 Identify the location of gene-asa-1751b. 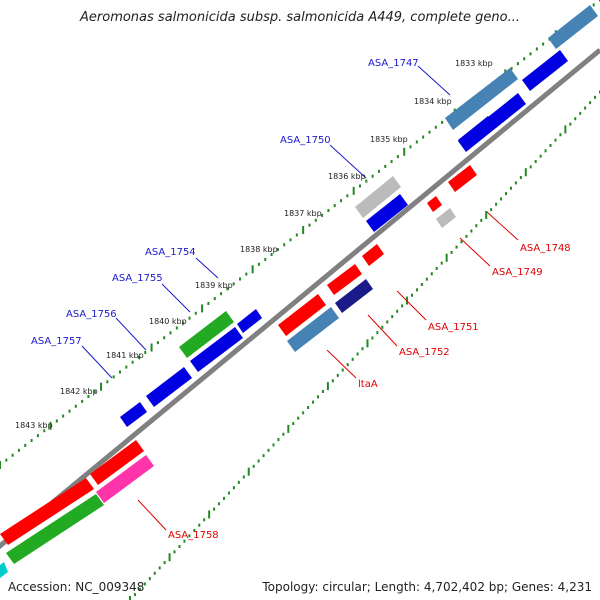
(373, 255).